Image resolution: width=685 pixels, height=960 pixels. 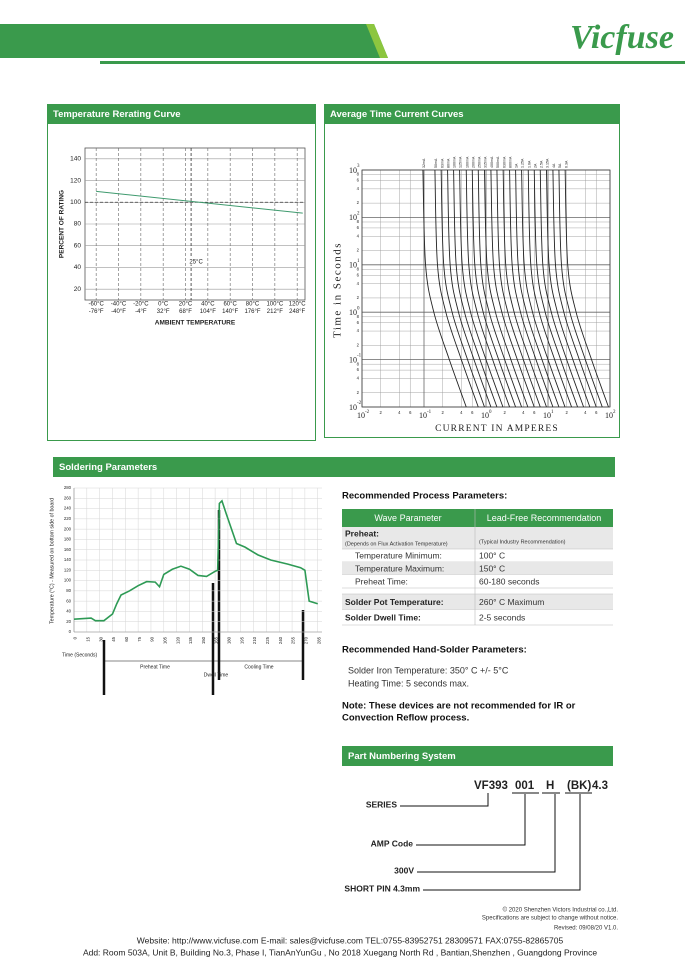 I want to click on series-label: 200mA, so click(x=473, y=162).